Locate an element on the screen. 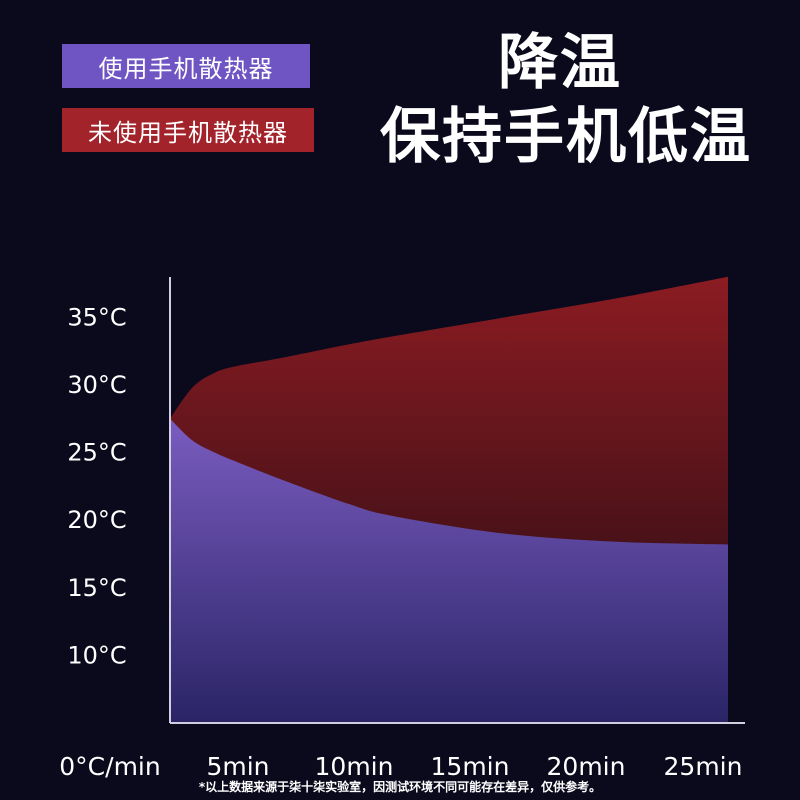  y-tick-label: 20°C is located at coordinates (96, 520).